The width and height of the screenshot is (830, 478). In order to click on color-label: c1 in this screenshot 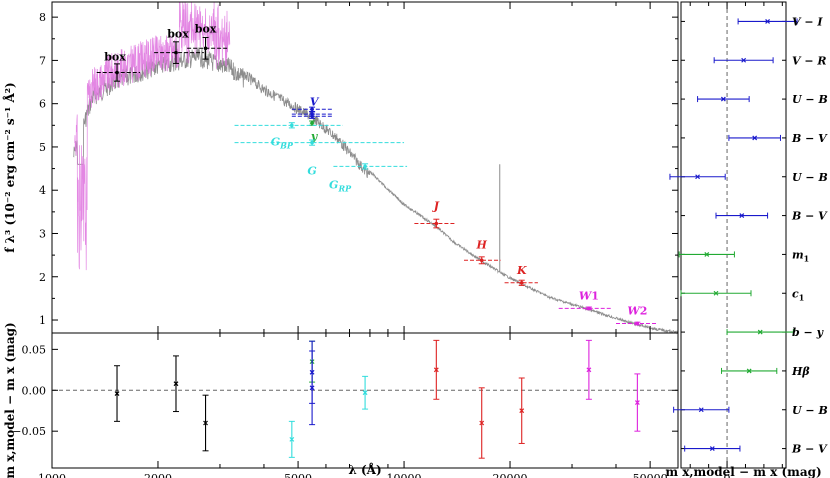, I will do `click(798, 294)`.